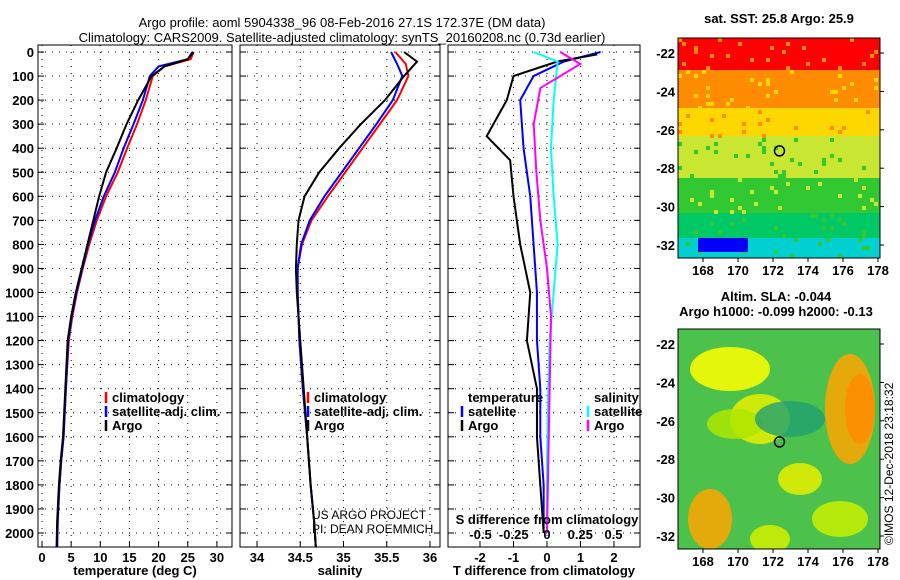  Describe the element at coordinates (703, 561) in the screenshot. I see `lon-tick-label: 168` at that location.